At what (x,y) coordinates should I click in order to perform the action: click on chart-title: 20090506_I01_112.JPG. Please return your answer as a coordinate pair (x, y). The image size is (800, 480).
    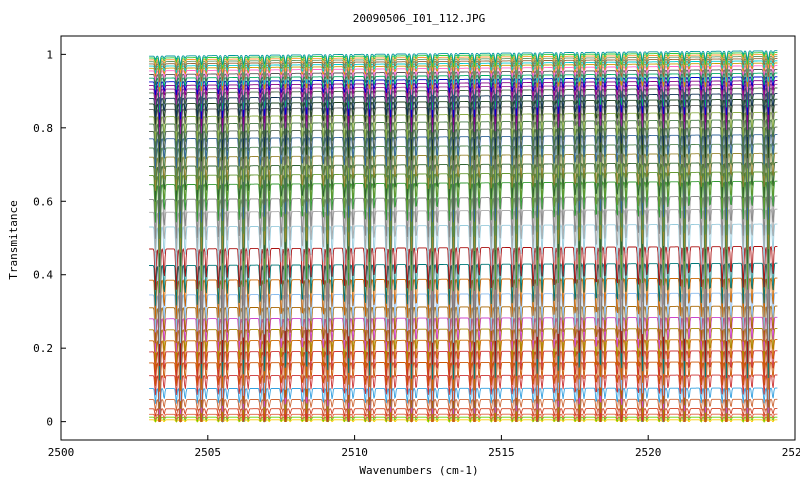
    Looking at the image, I should click on (419, 18).